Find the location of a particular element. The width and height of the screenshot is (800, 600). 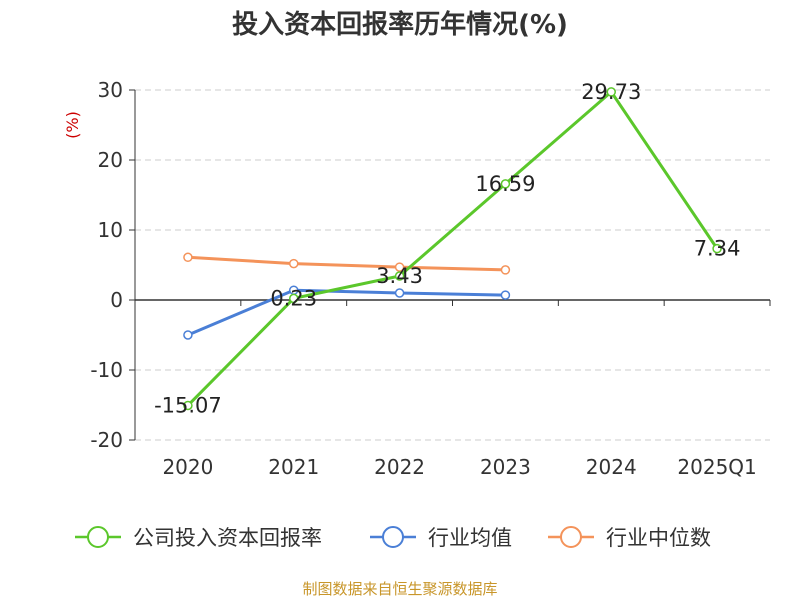

y-tick-label: -20 is located at coordinates (106, 440).